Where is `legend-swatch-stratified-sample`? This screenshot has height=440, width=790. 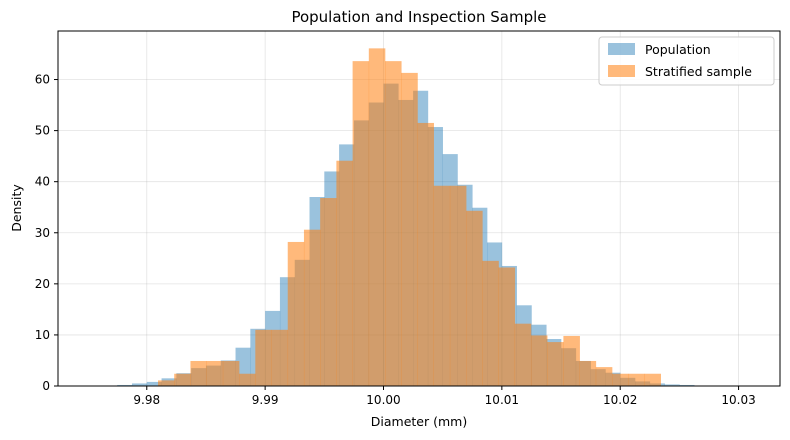
legend-swatch-stratified-sample is located at coordinates (621, 71).